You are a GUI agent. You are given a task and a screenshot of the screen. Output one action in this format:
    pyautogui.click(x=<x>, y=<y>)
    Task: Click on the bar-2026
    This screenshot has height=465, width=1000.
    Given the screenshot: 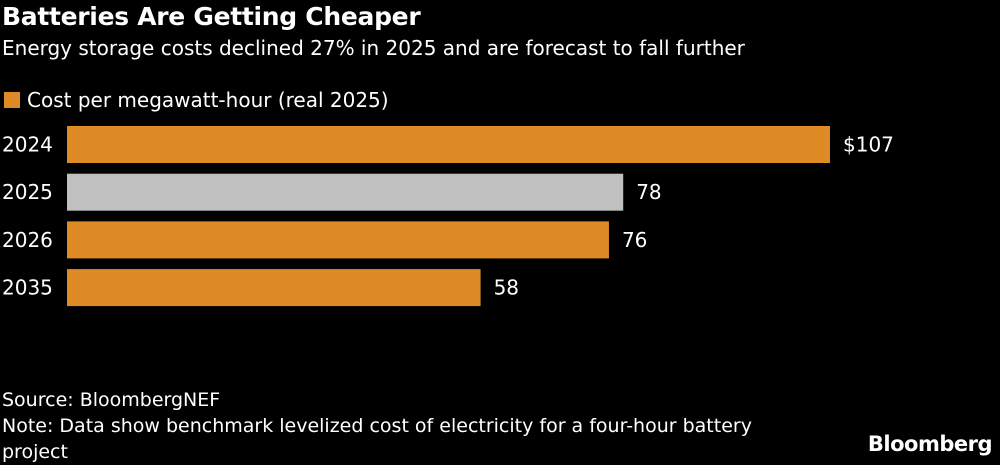 What is the action you would take?
    pyautogui.click(x=338, y=240)
    